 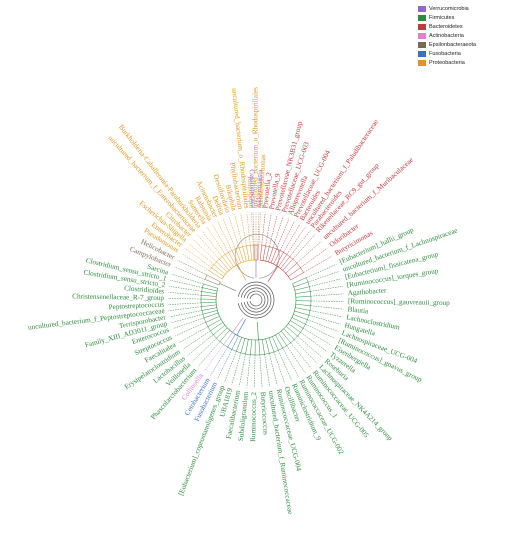 I want to click on taxon-label: Ruminococcus_2, so click(x=253, y=417).